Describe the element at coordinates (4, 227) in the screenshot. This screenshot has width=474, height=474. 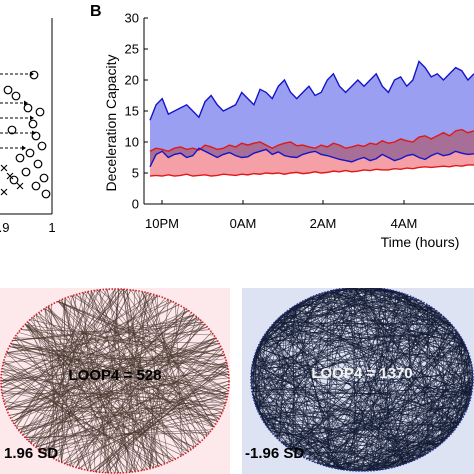
I see `panel-a-tick-label-09: .9` at that location.